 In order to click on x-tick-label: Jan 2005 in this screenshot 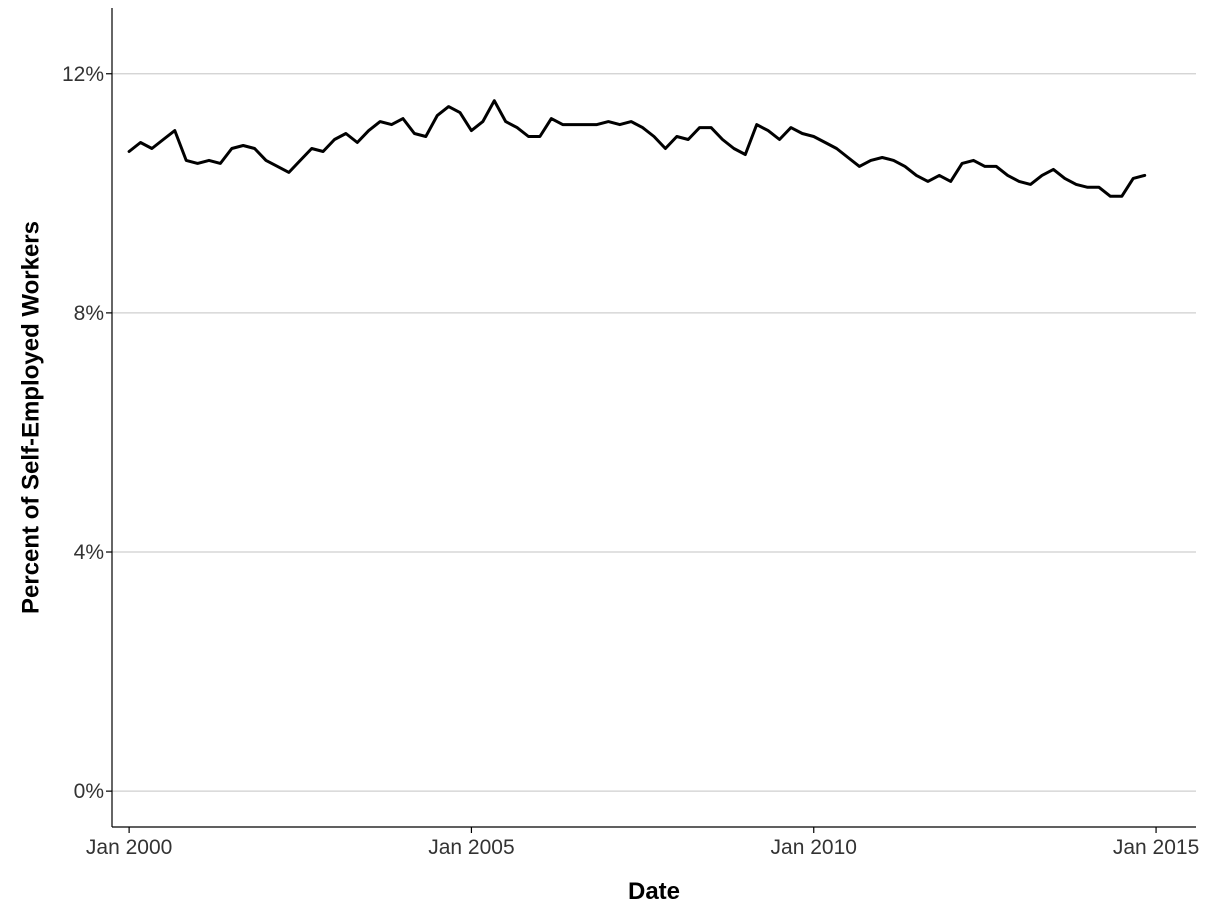, I will do `click(471, 847)`.